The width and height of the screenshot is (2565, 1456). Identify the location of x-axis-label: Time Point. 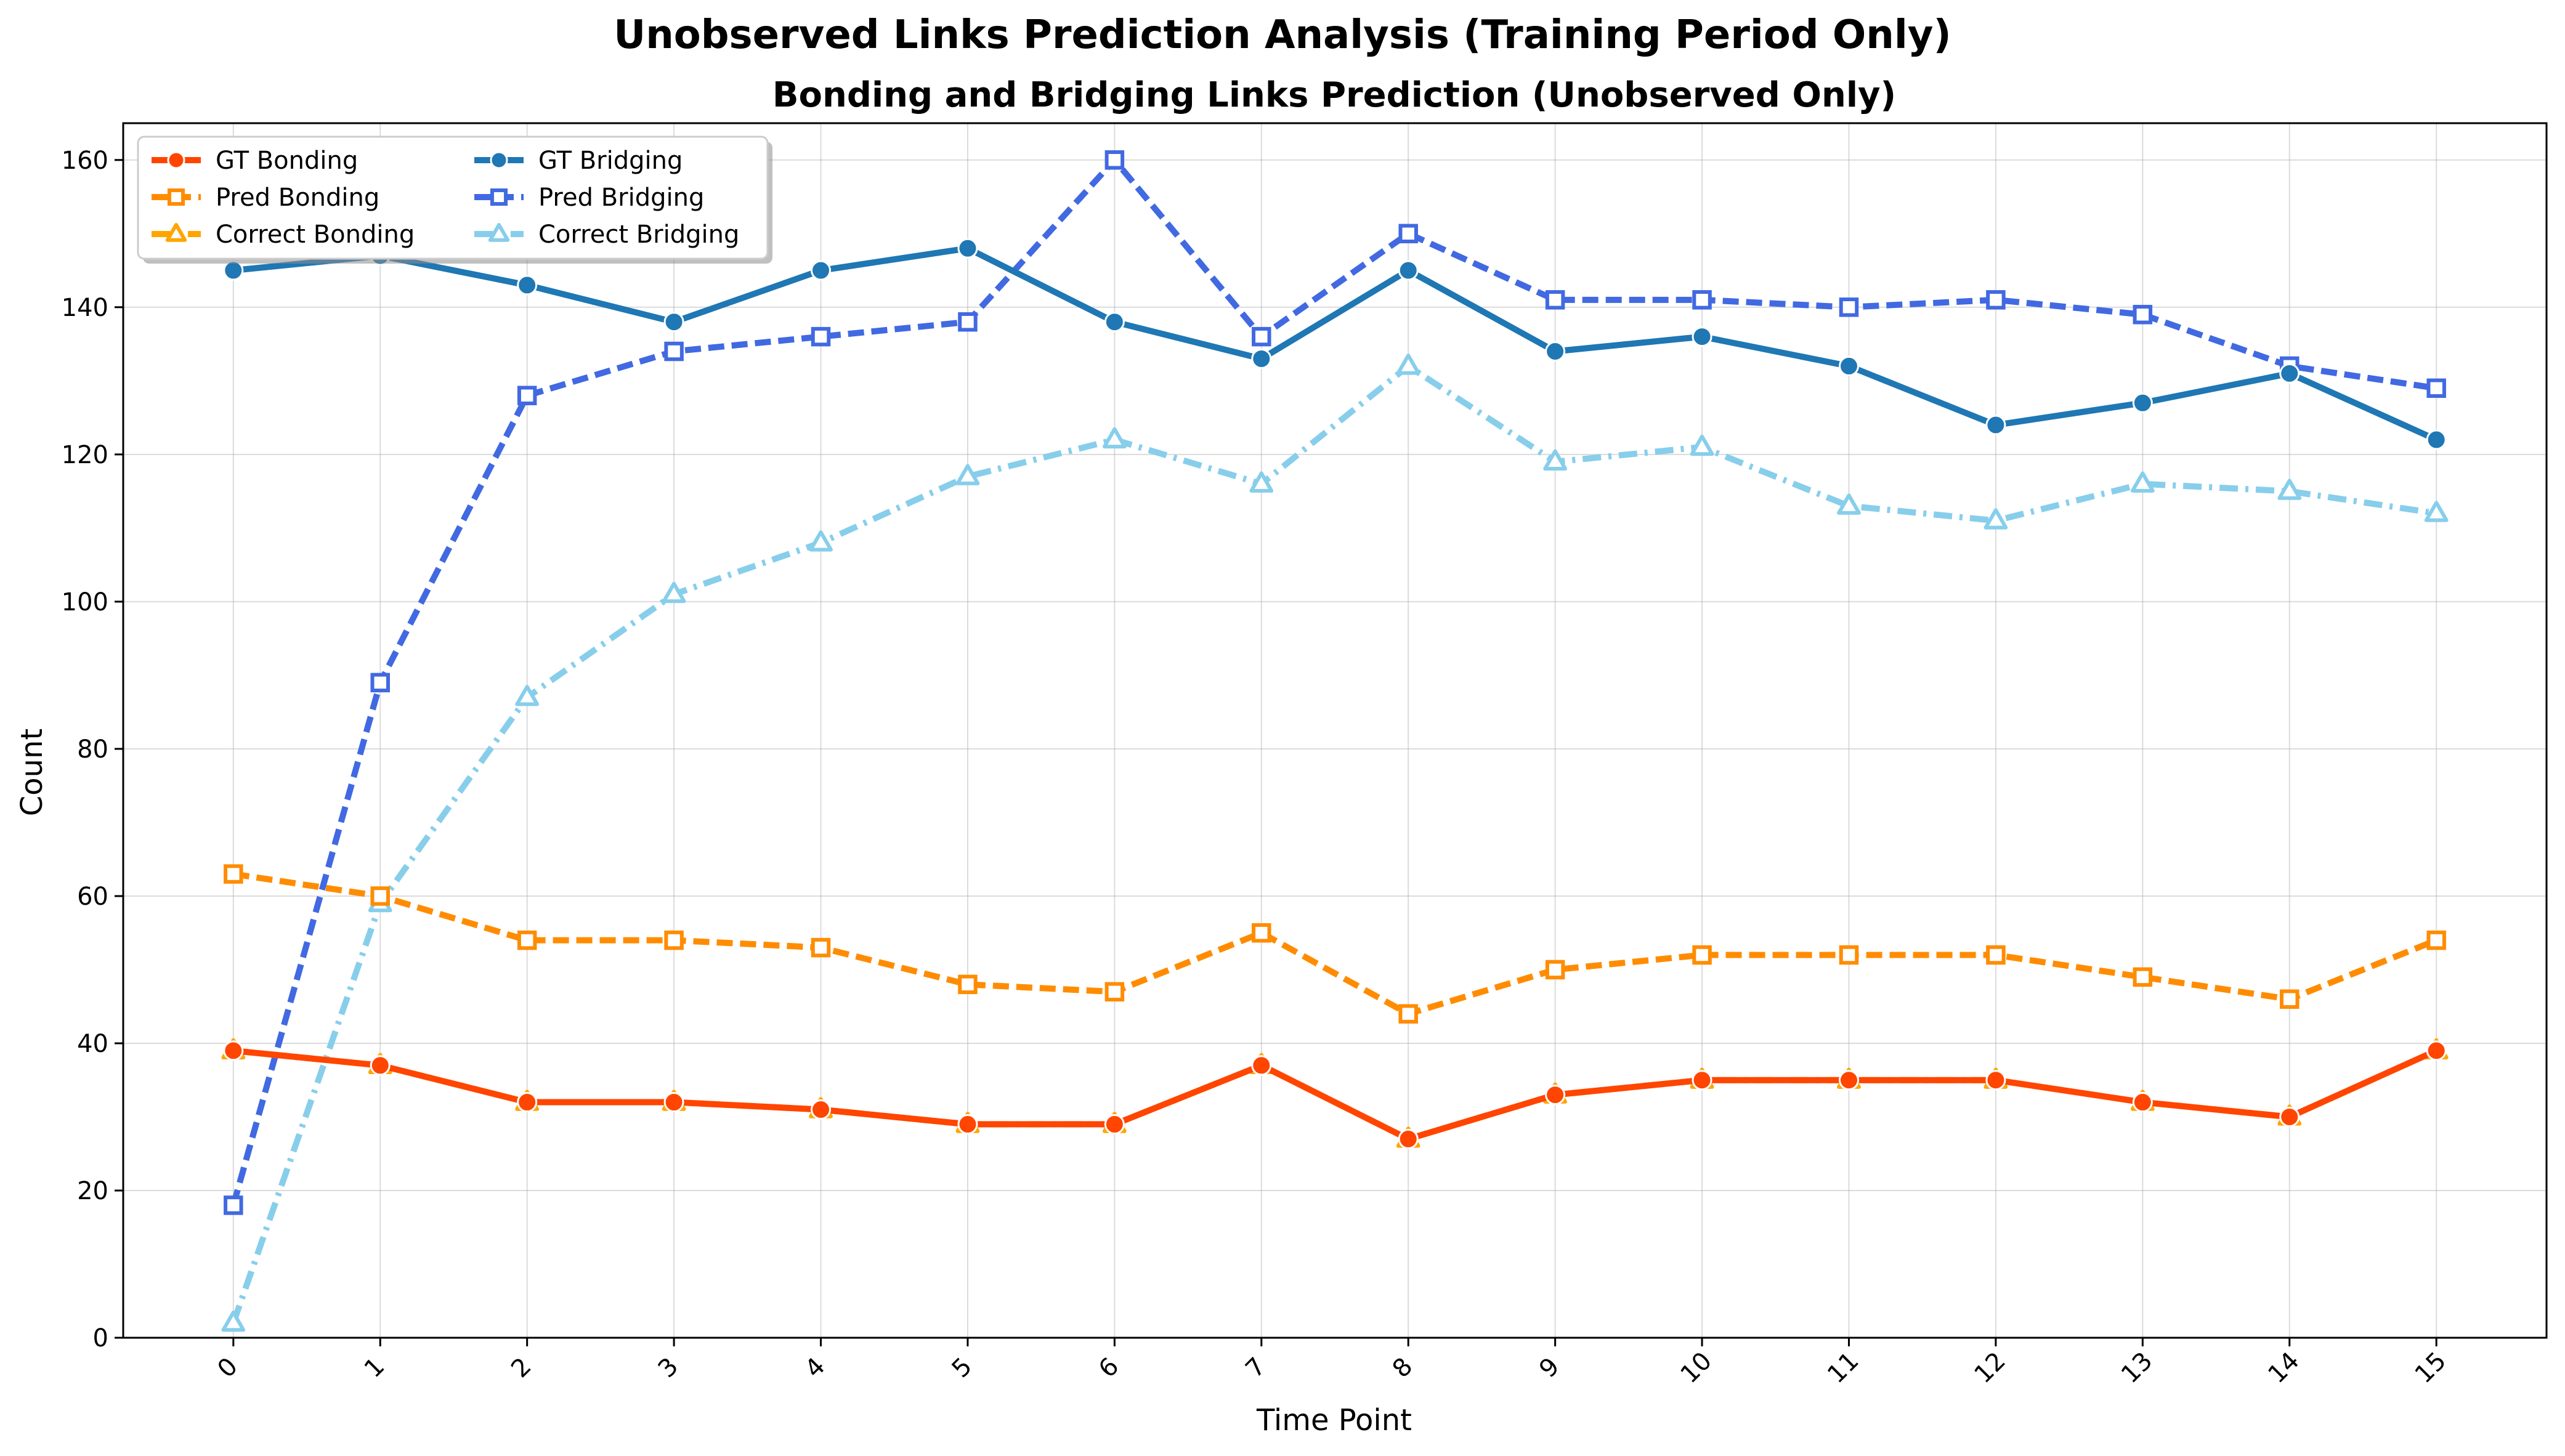
(1334, 1421).